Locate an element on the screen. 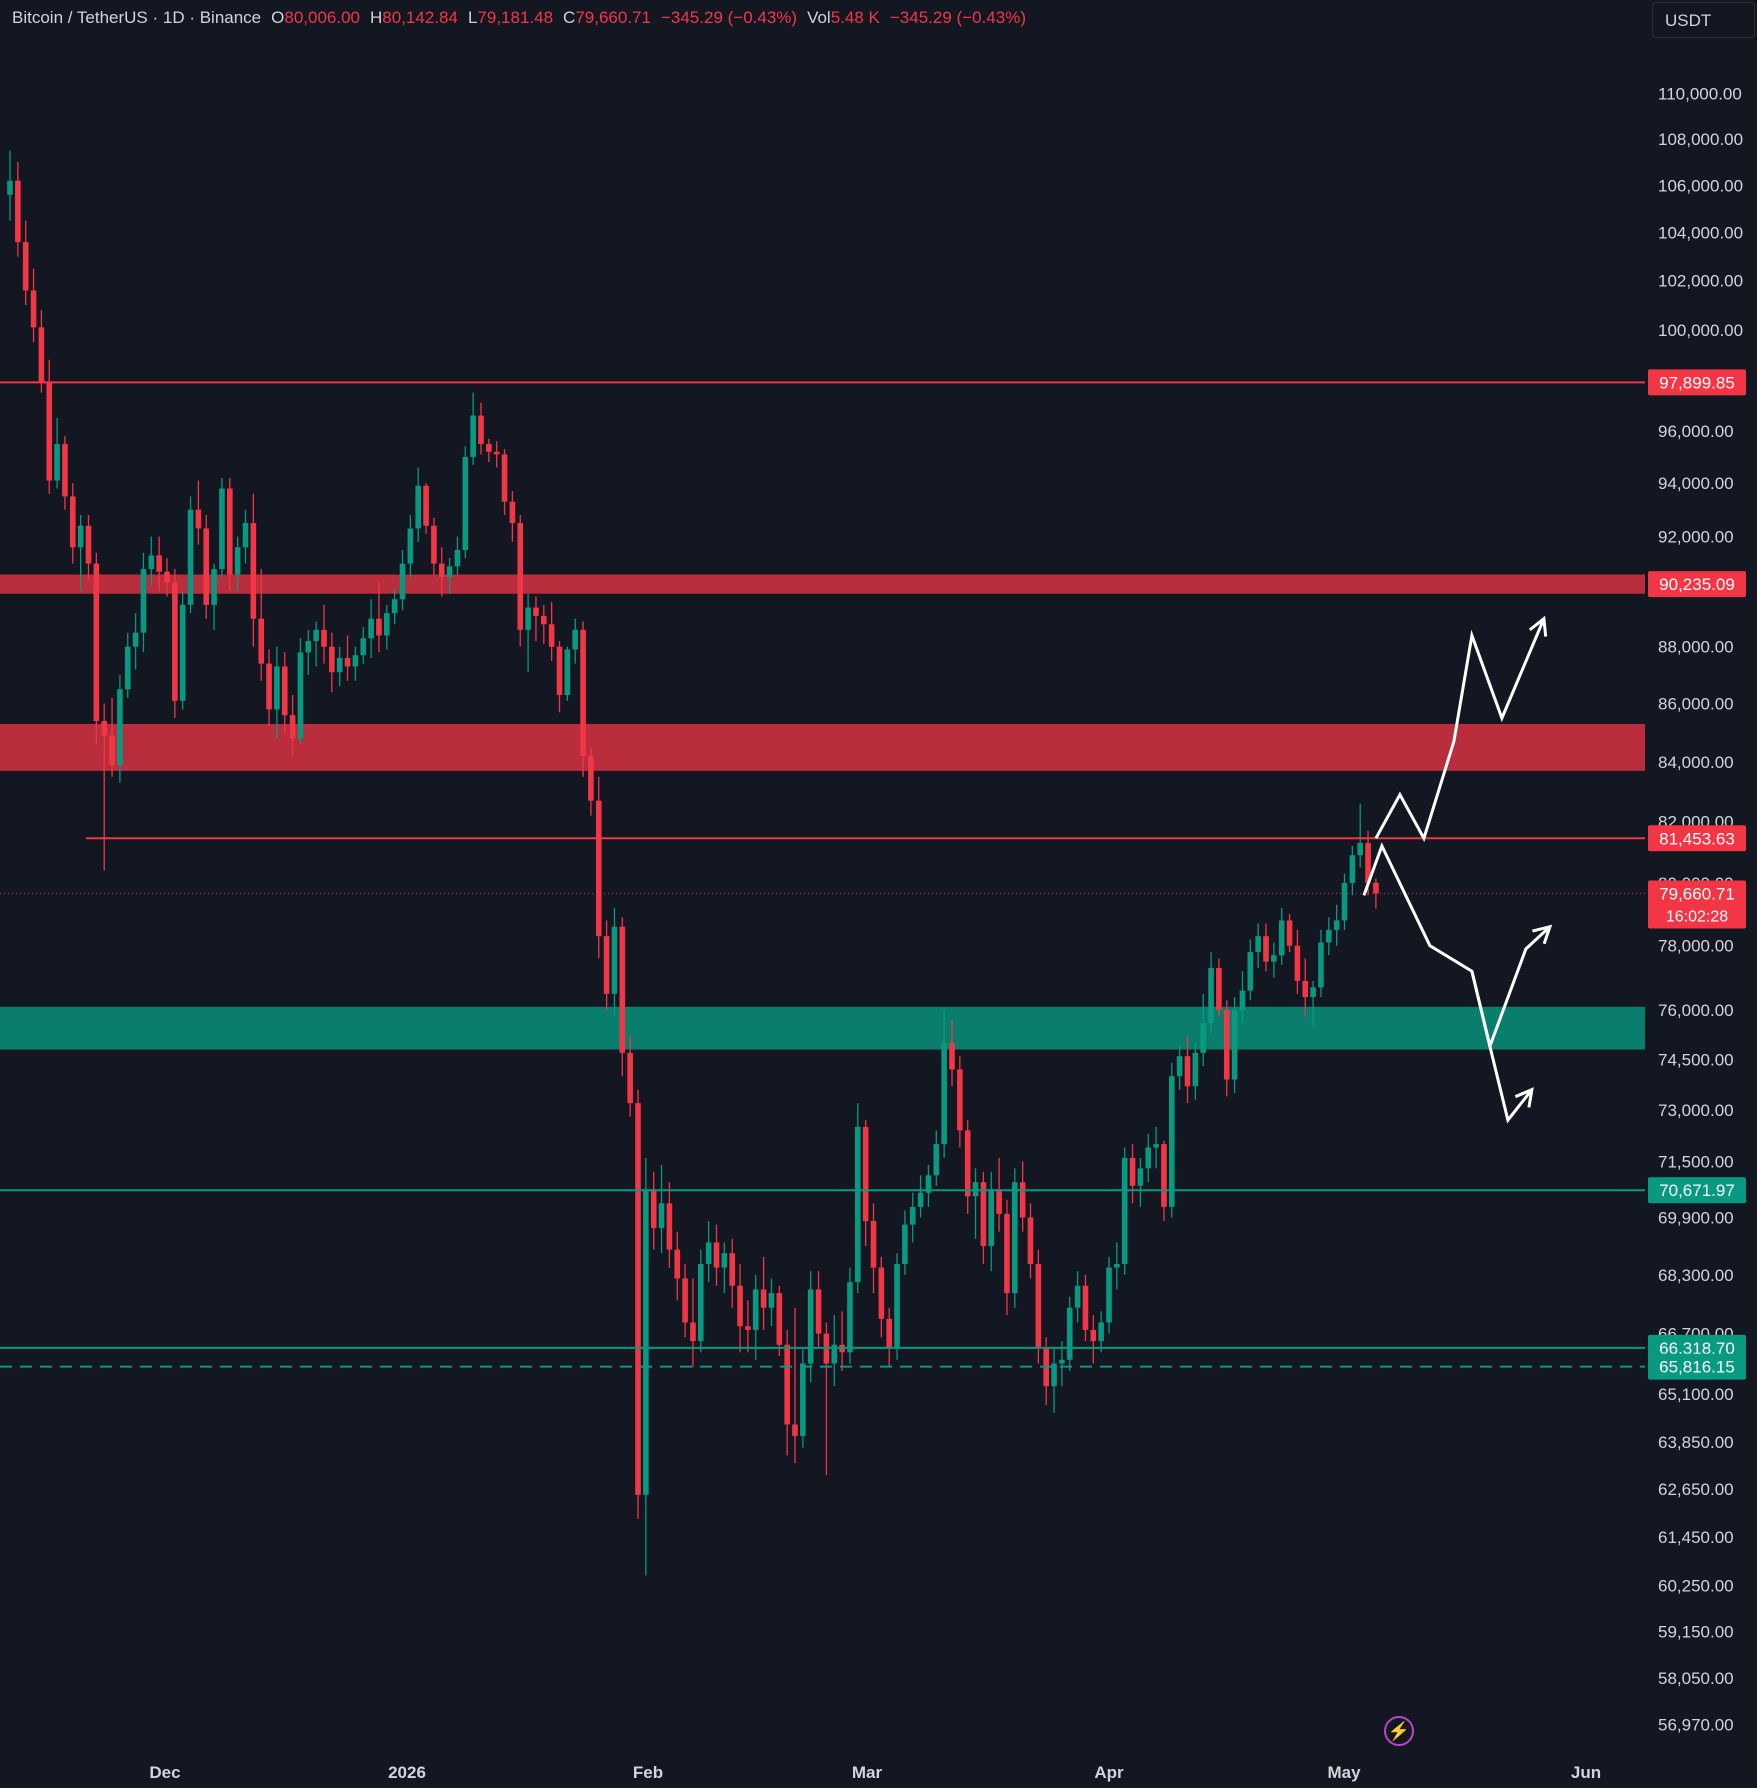 This screenshot has width=1757, height=1788. lightning-icon: ⚡ is located at coordinates (1399, 1731).